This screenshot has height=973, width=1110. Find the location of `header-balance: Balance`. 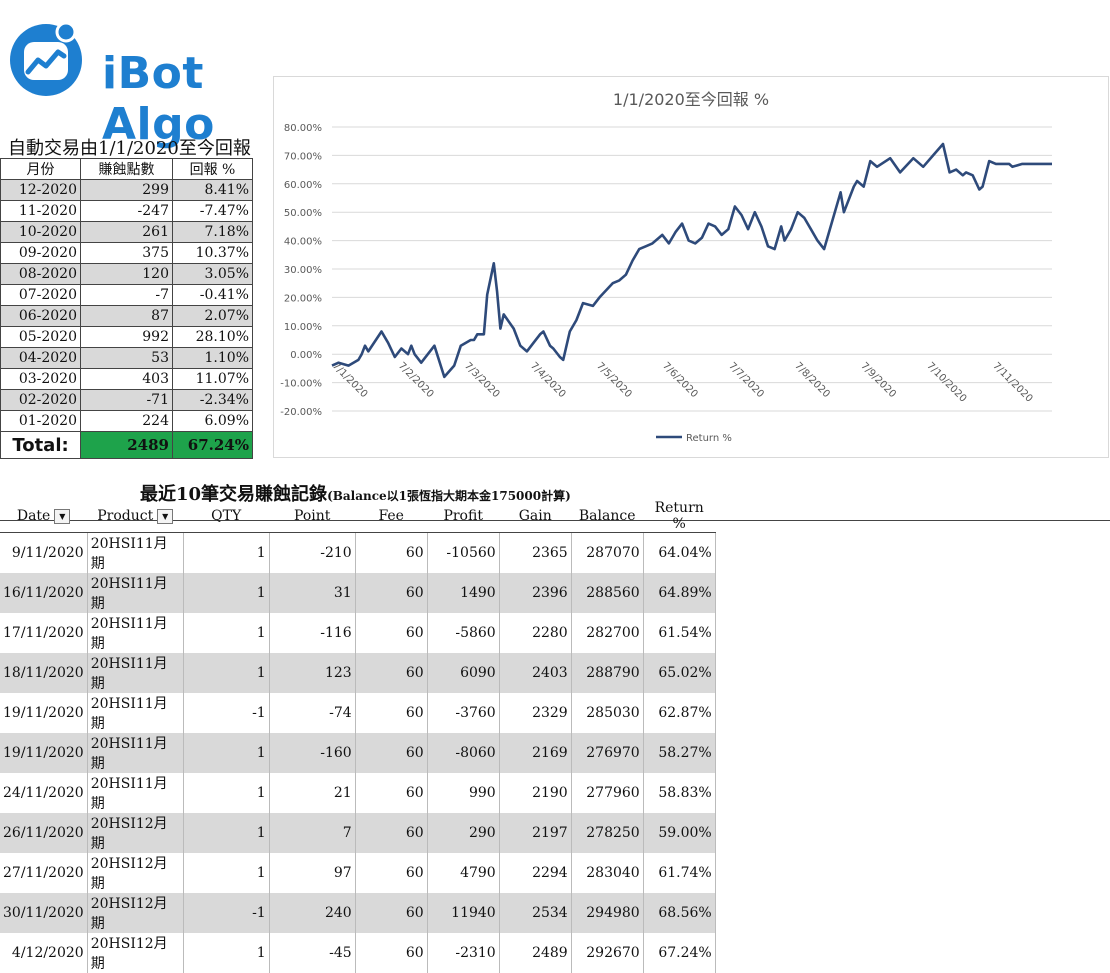

header-balance: Balance is located at coordinates (607, 516).